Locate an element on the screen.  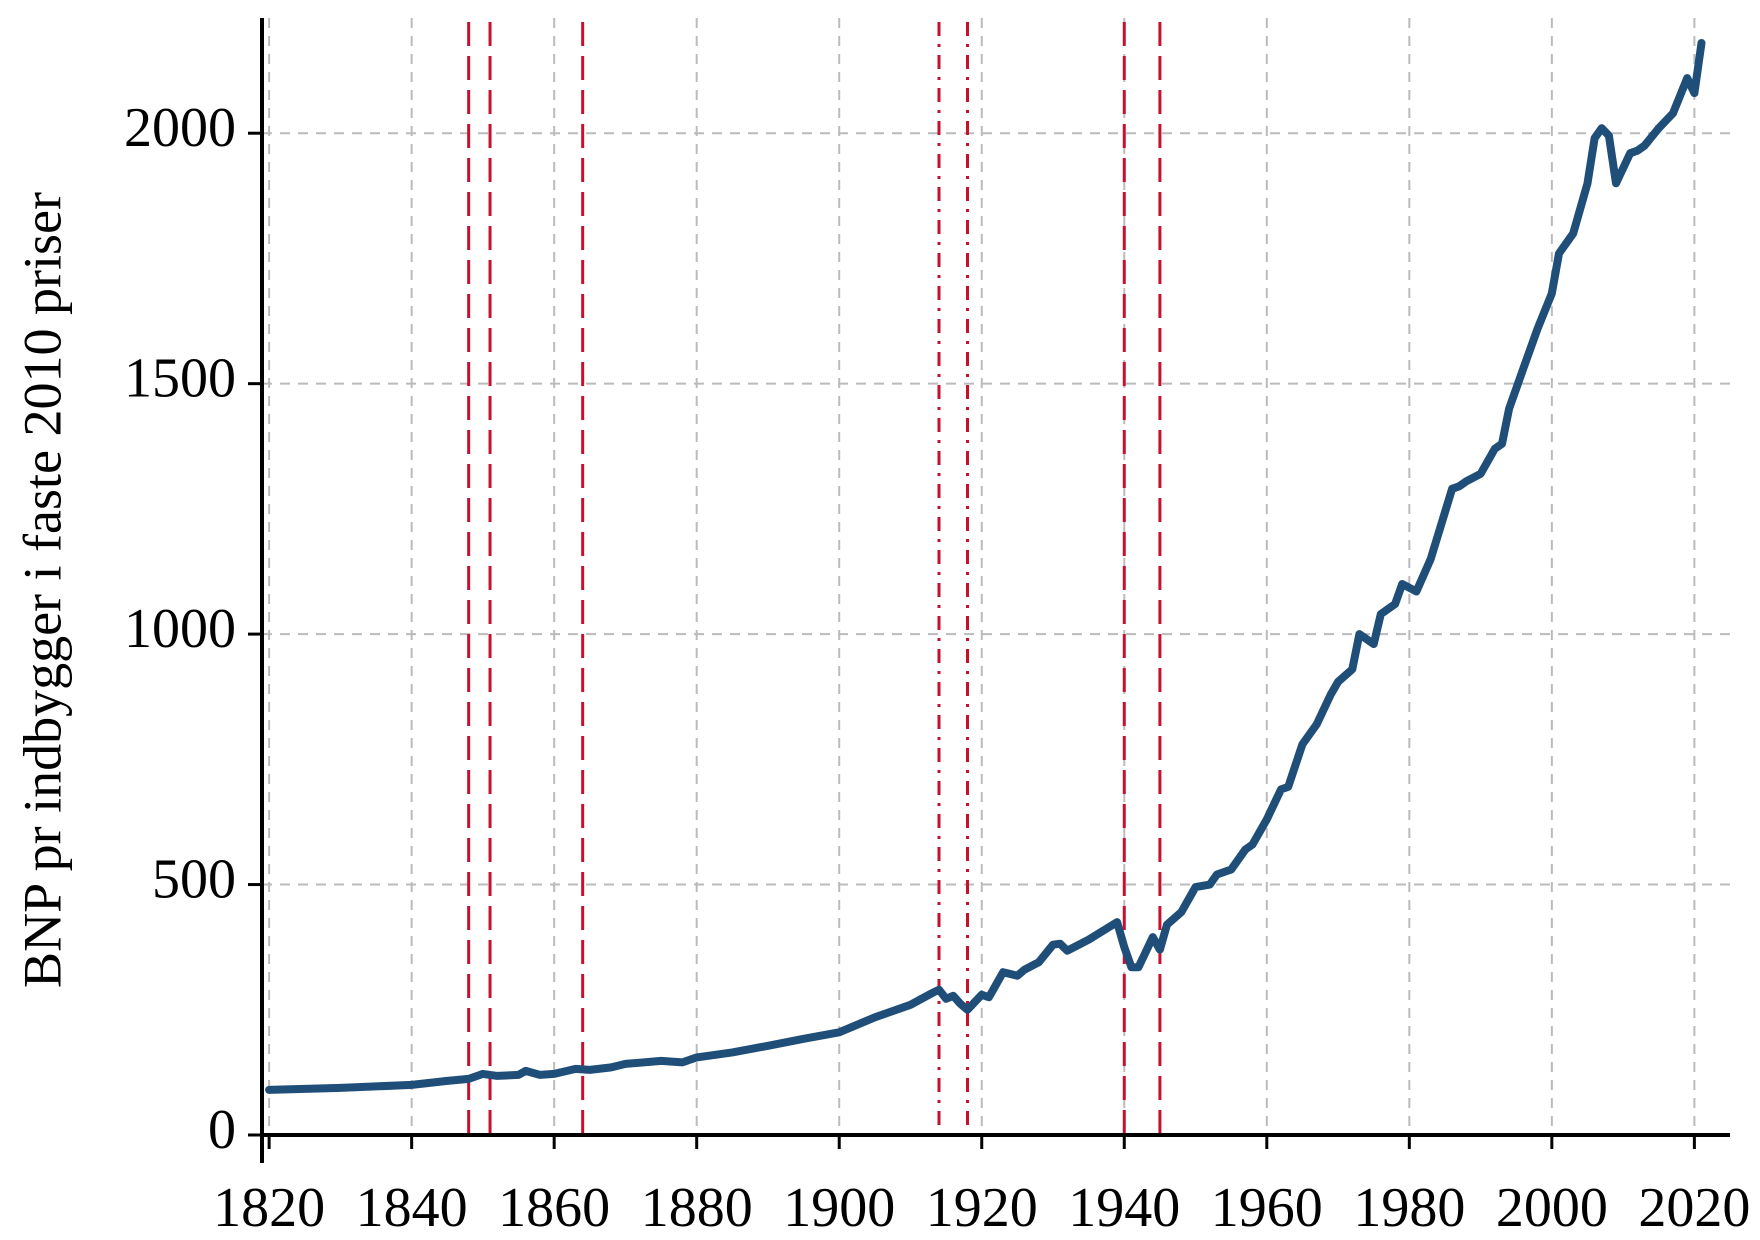
y-tick-label: 1000 is located at coordinates (180, 629).